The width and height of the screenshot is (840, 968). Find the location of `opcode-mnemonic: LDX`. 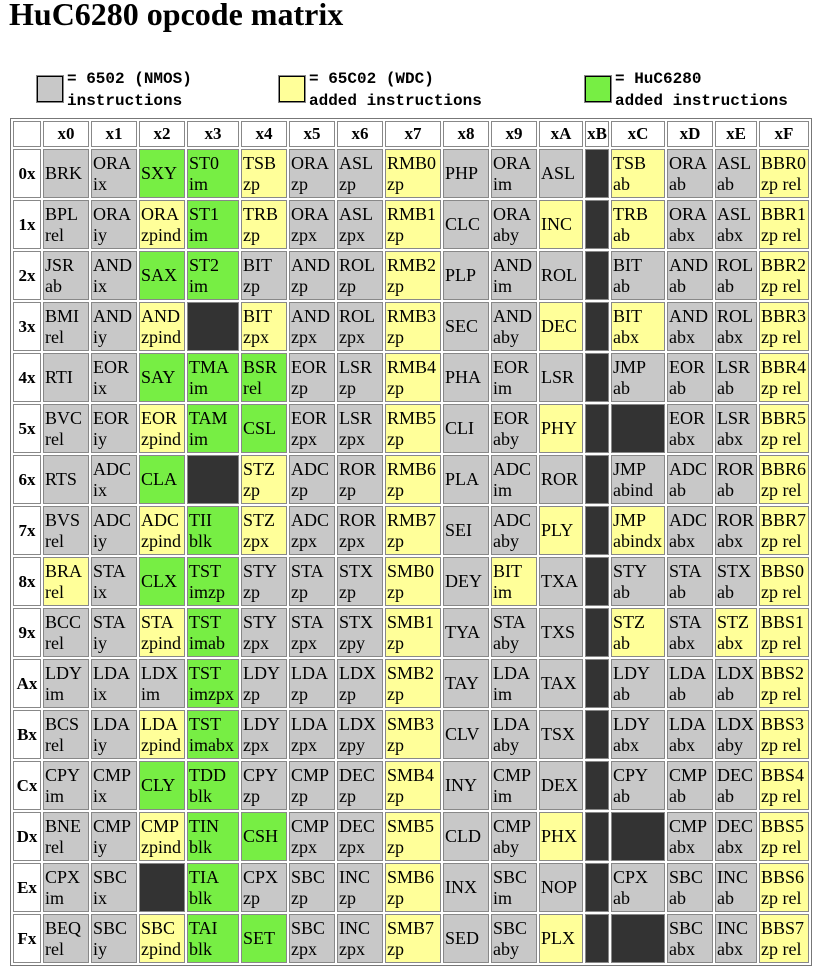

opcode-mnemonic: LDX is located at coordinates (735, 672).